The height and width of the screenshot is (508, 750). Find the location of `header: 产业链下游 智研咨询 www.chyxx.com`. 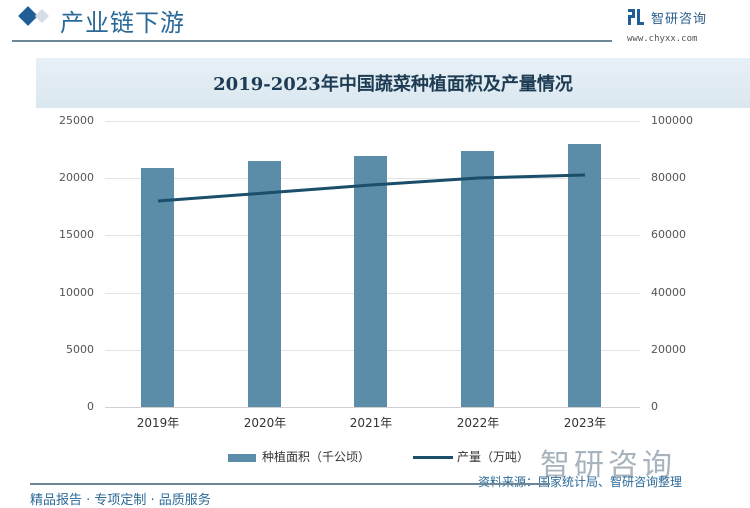

header: 产业链下游 智研咨询 www.chyxx.com is located at coordinates (375, 25).